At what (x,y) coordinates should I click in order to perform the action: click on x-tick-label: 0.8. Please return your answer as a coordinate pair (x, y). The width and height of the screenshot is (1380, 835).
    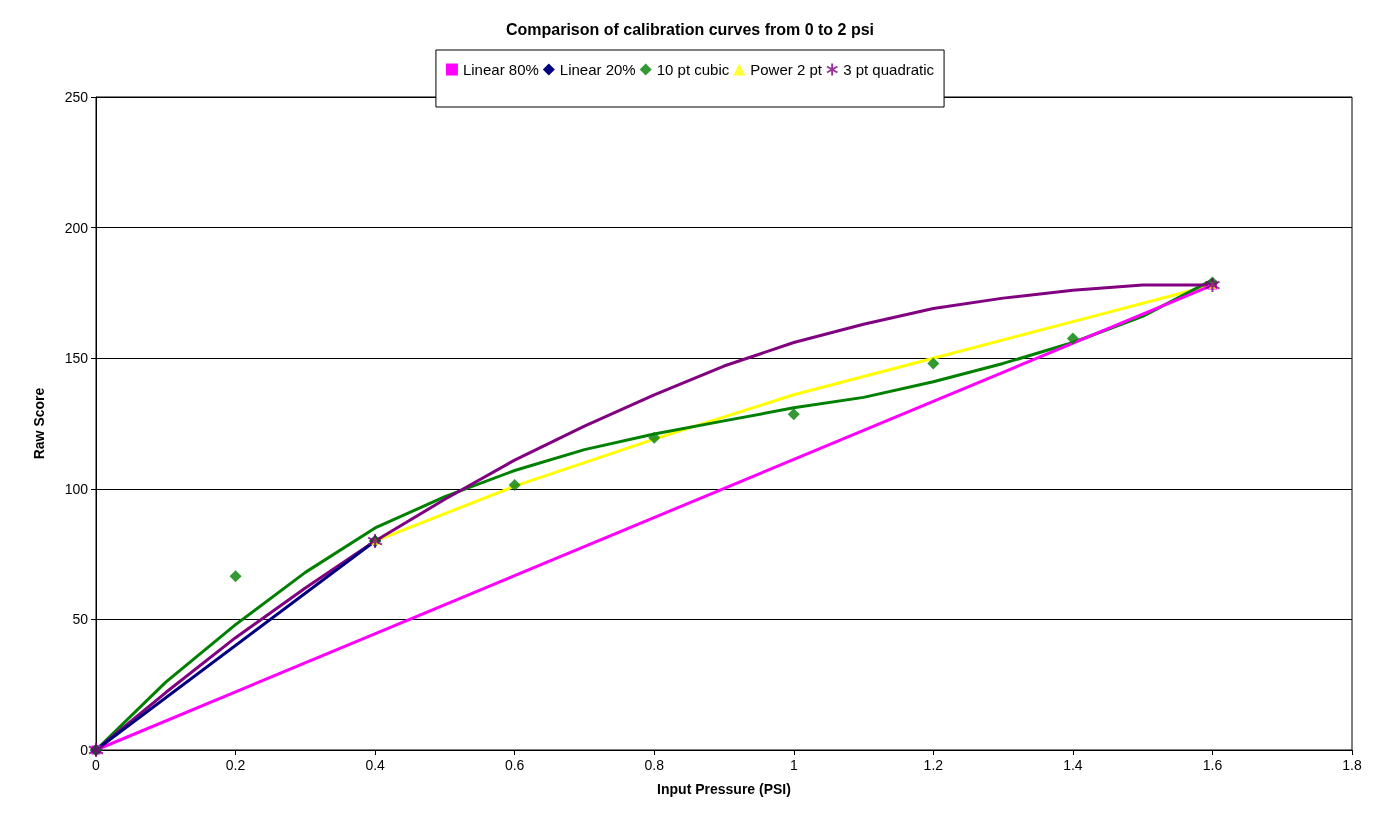
    Looking at the image, I should click on (654, 765).